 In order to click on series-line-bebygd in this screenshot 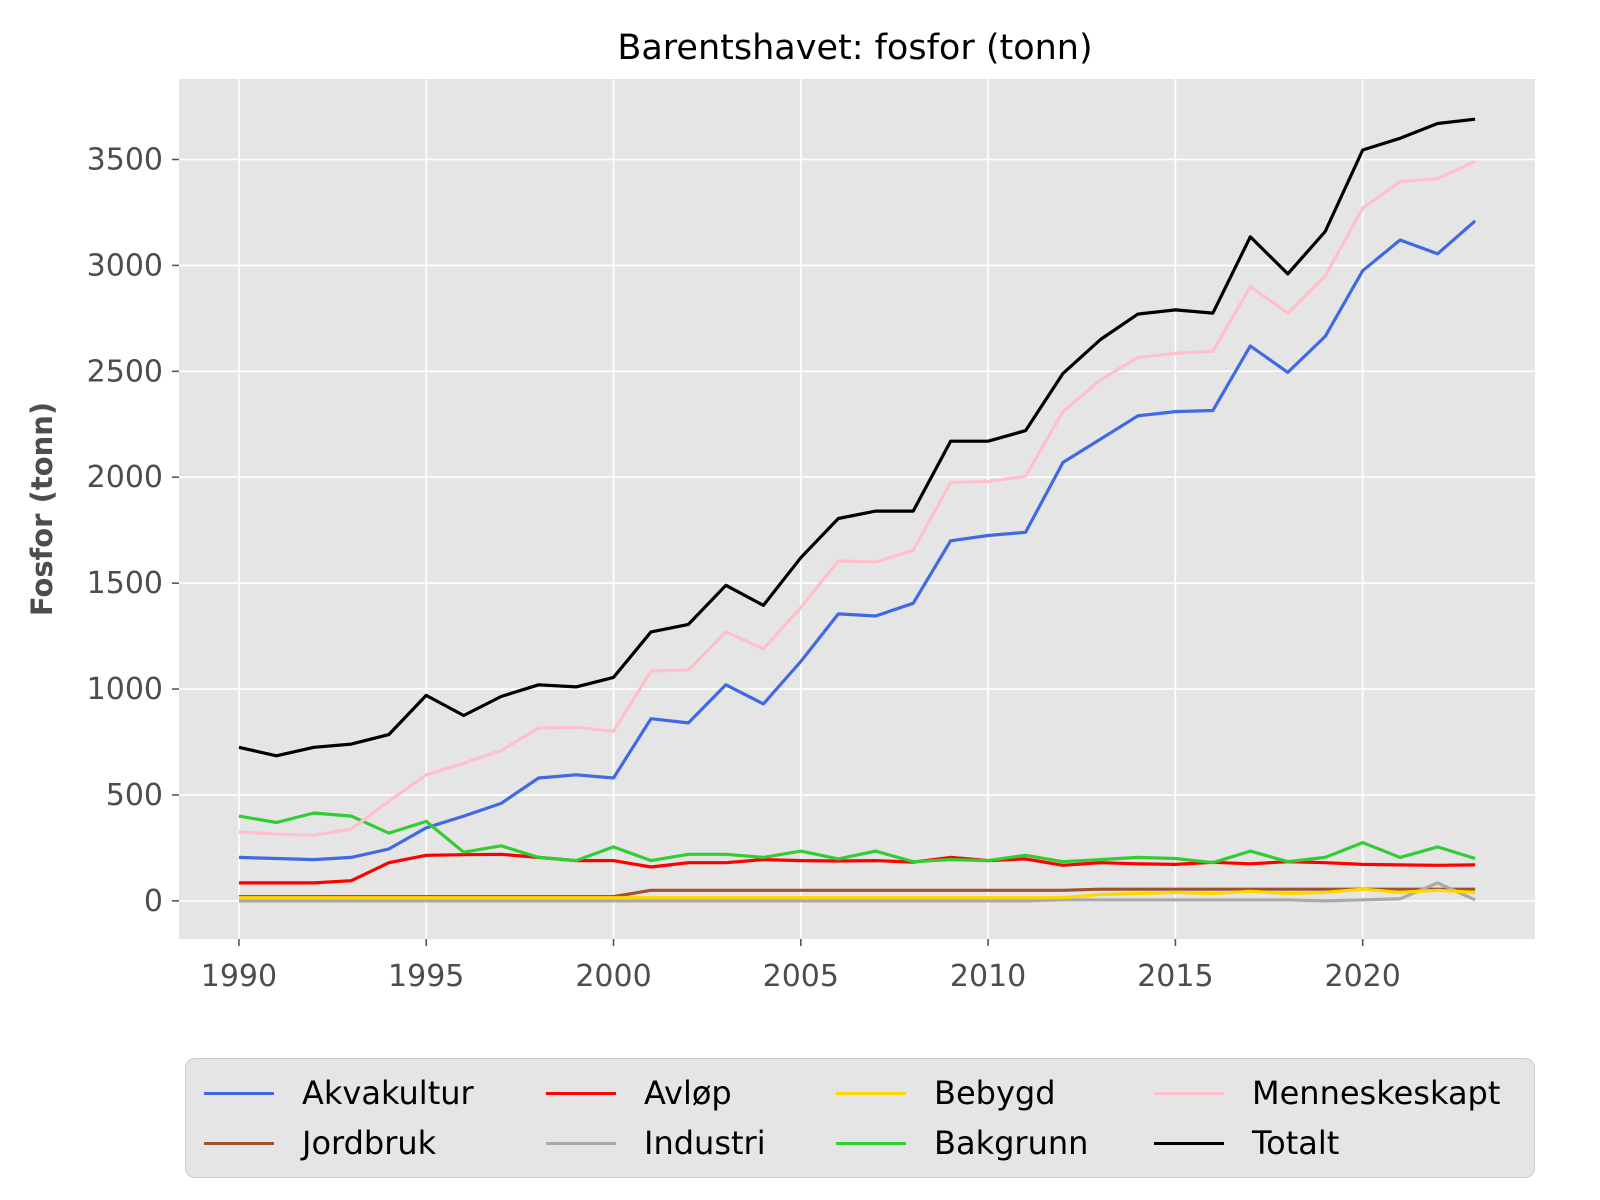, I will do `click(857, 893)`.